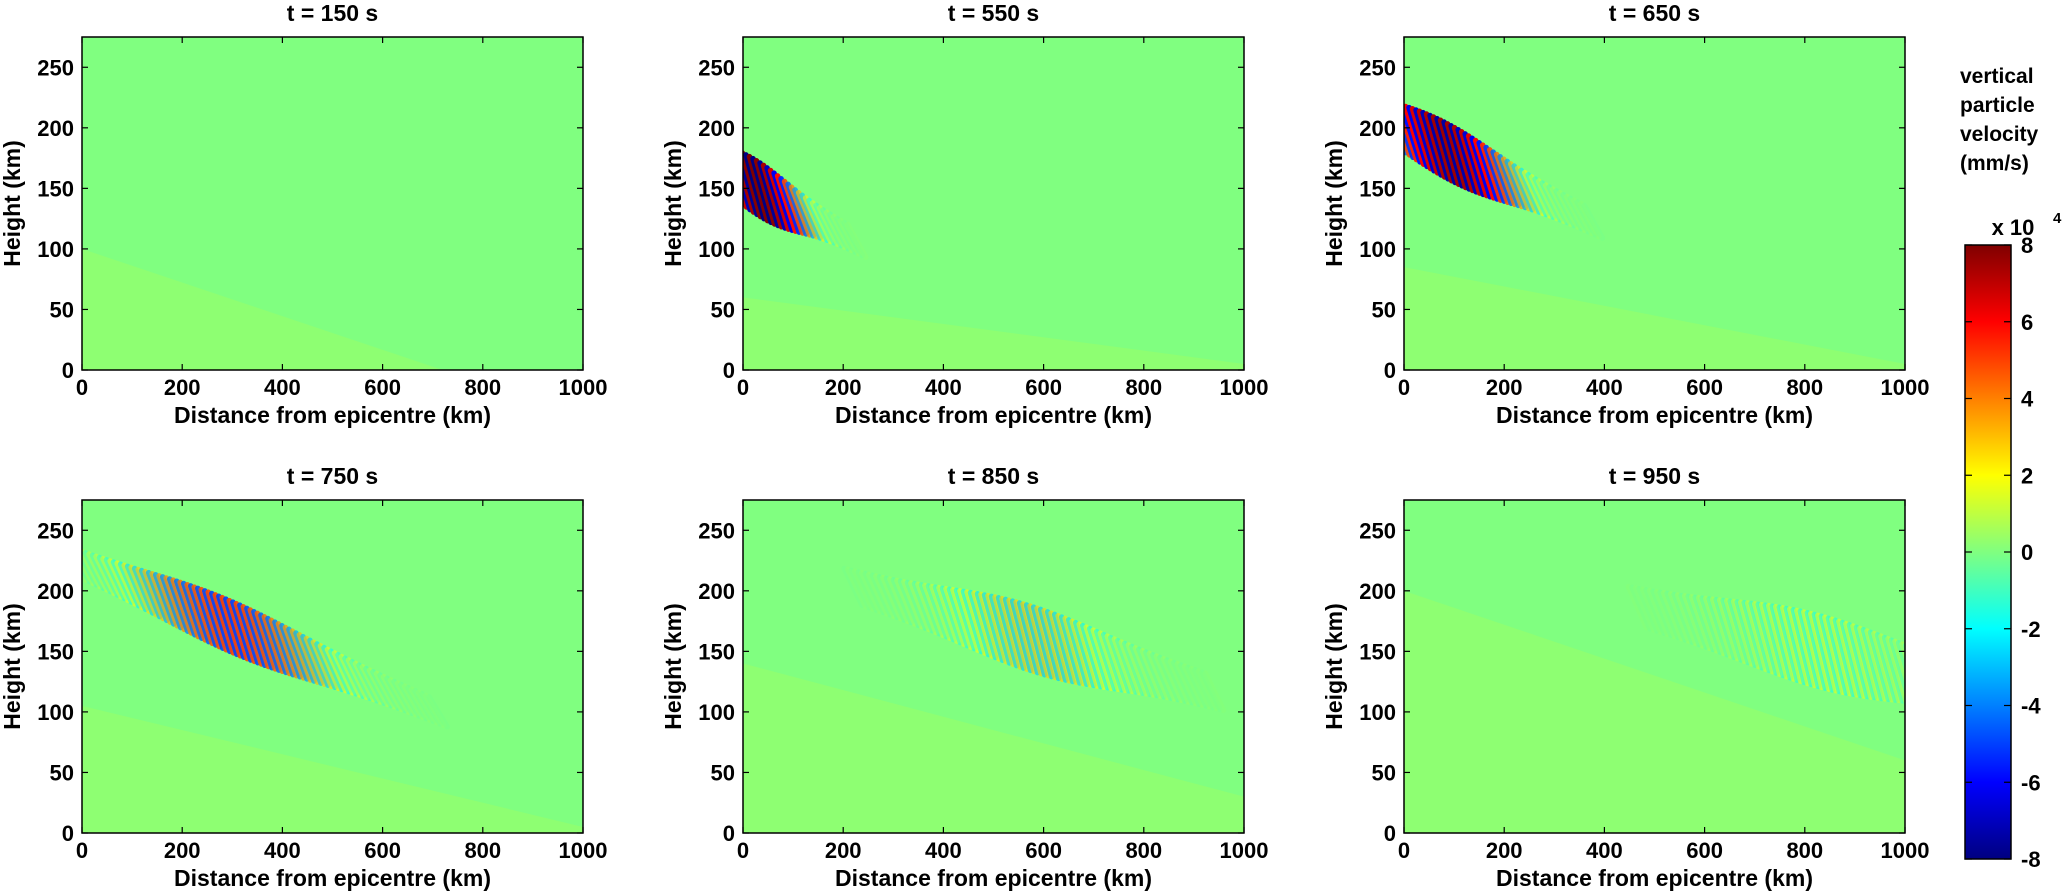  Describe the element at coordinates (1994, 163) in the screenshot. I see `colorbar-title-line: (mm/s)` at that location.